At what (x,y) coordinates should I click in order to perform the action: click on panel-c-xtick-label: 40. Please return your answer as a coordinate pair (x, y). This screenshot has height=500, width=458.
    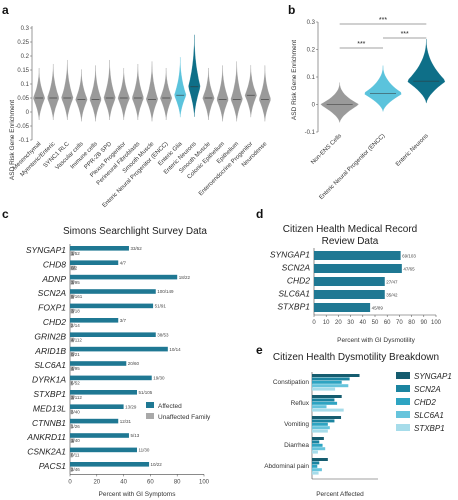
    Looking at the image, I should click on (123, 482).